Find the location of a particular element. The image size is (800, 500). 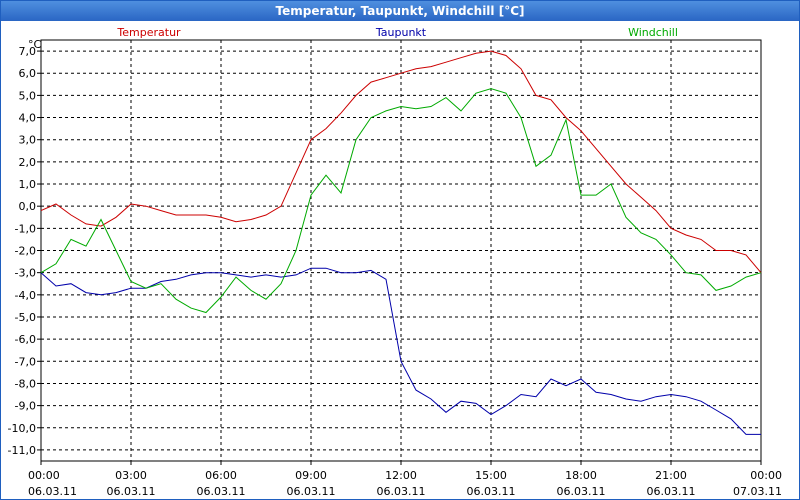

y-tick-label: 3,0 is located at coordinates (28, 140).